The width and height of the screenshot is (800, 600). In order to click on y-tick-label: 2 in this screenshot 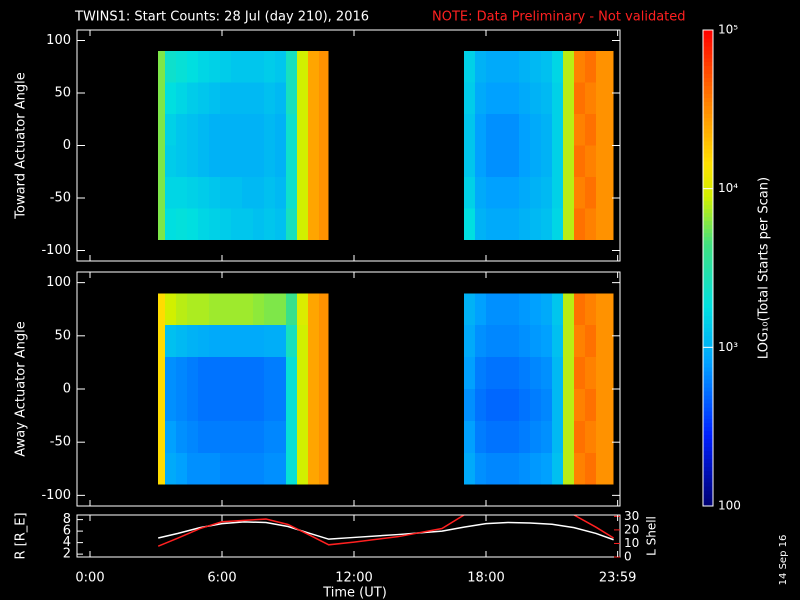, I will do `click(67, 554)`.